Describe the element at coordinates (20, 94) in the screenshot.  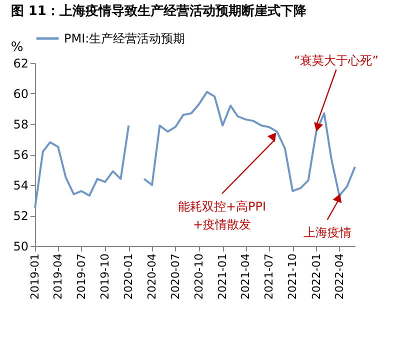
I see `y-tick-label: 60` at that location.